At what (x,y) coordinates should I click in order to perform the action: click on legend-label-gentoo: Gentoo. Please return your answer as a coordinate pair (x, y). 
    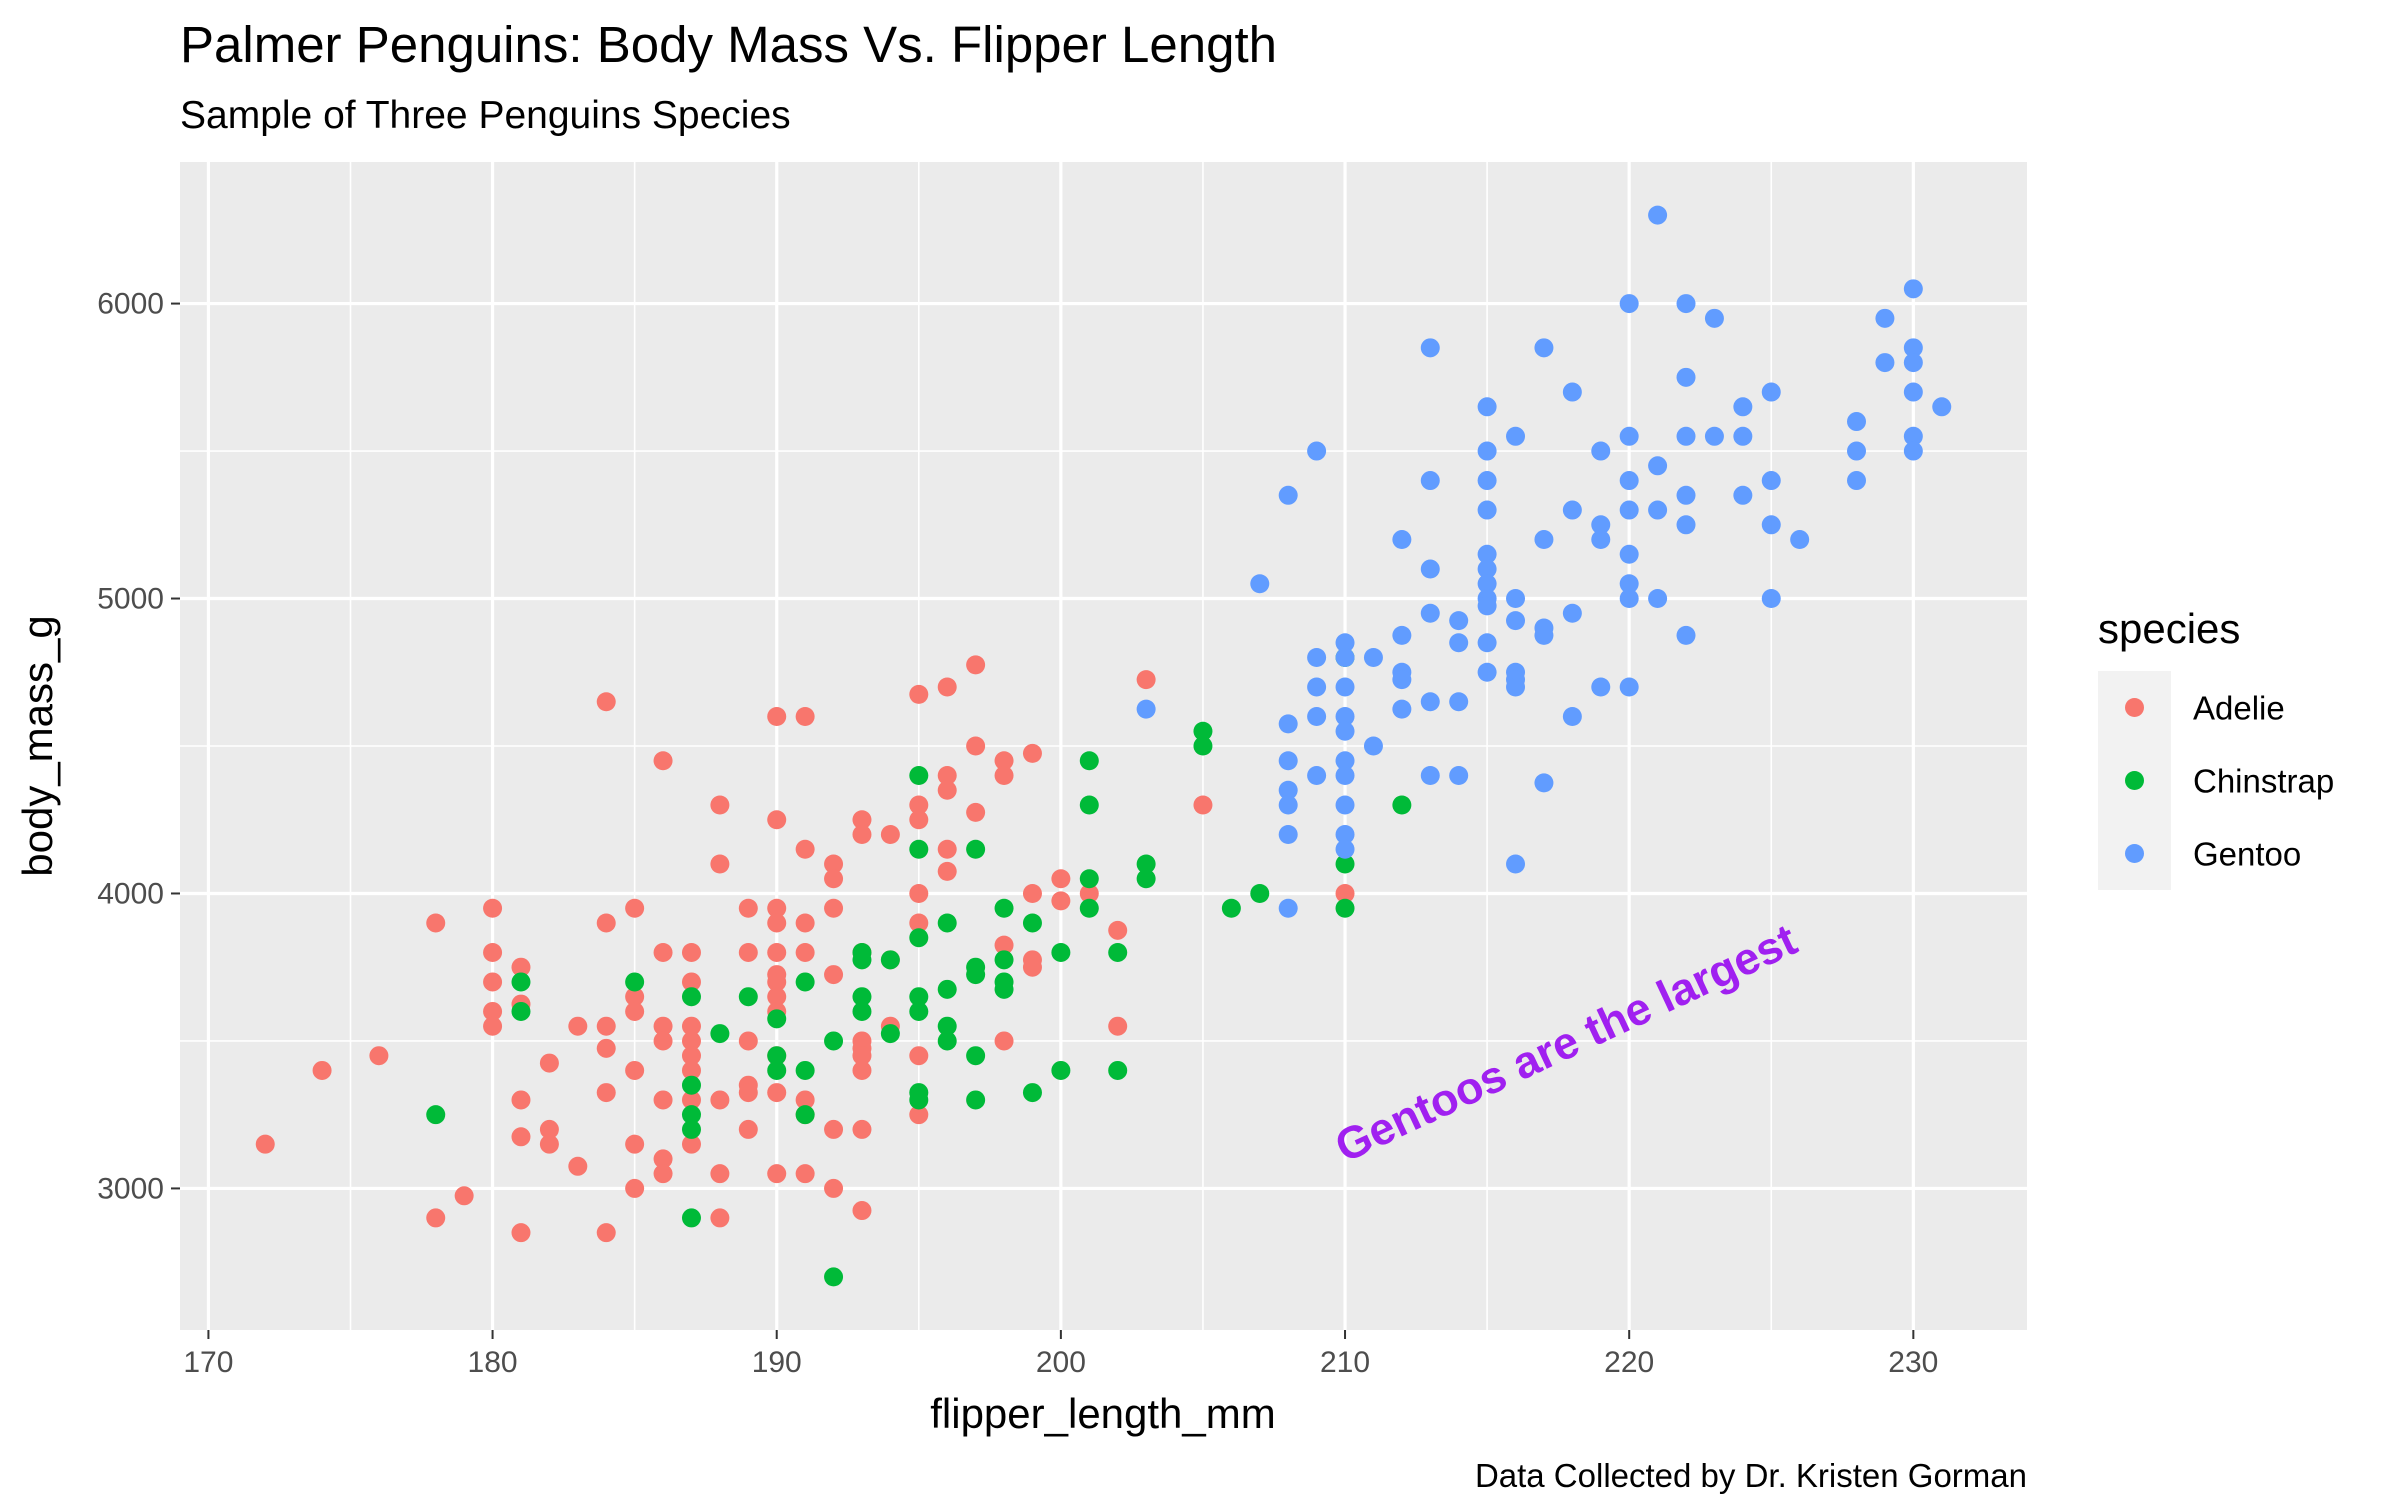
    Looking at the image, I should click on (2247, 854).